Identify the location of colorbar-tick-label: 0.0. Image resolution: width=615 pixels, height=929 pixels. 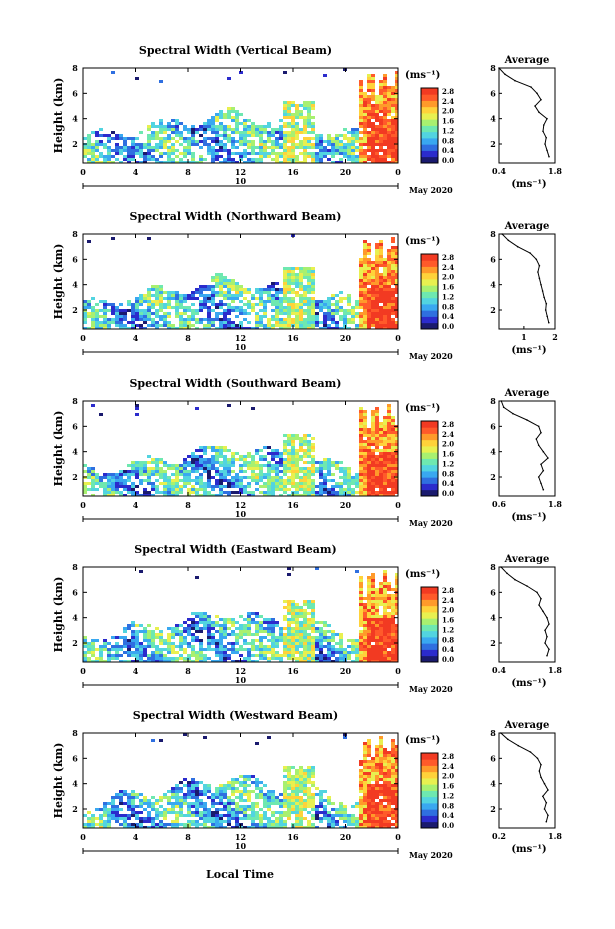
(448, 160).